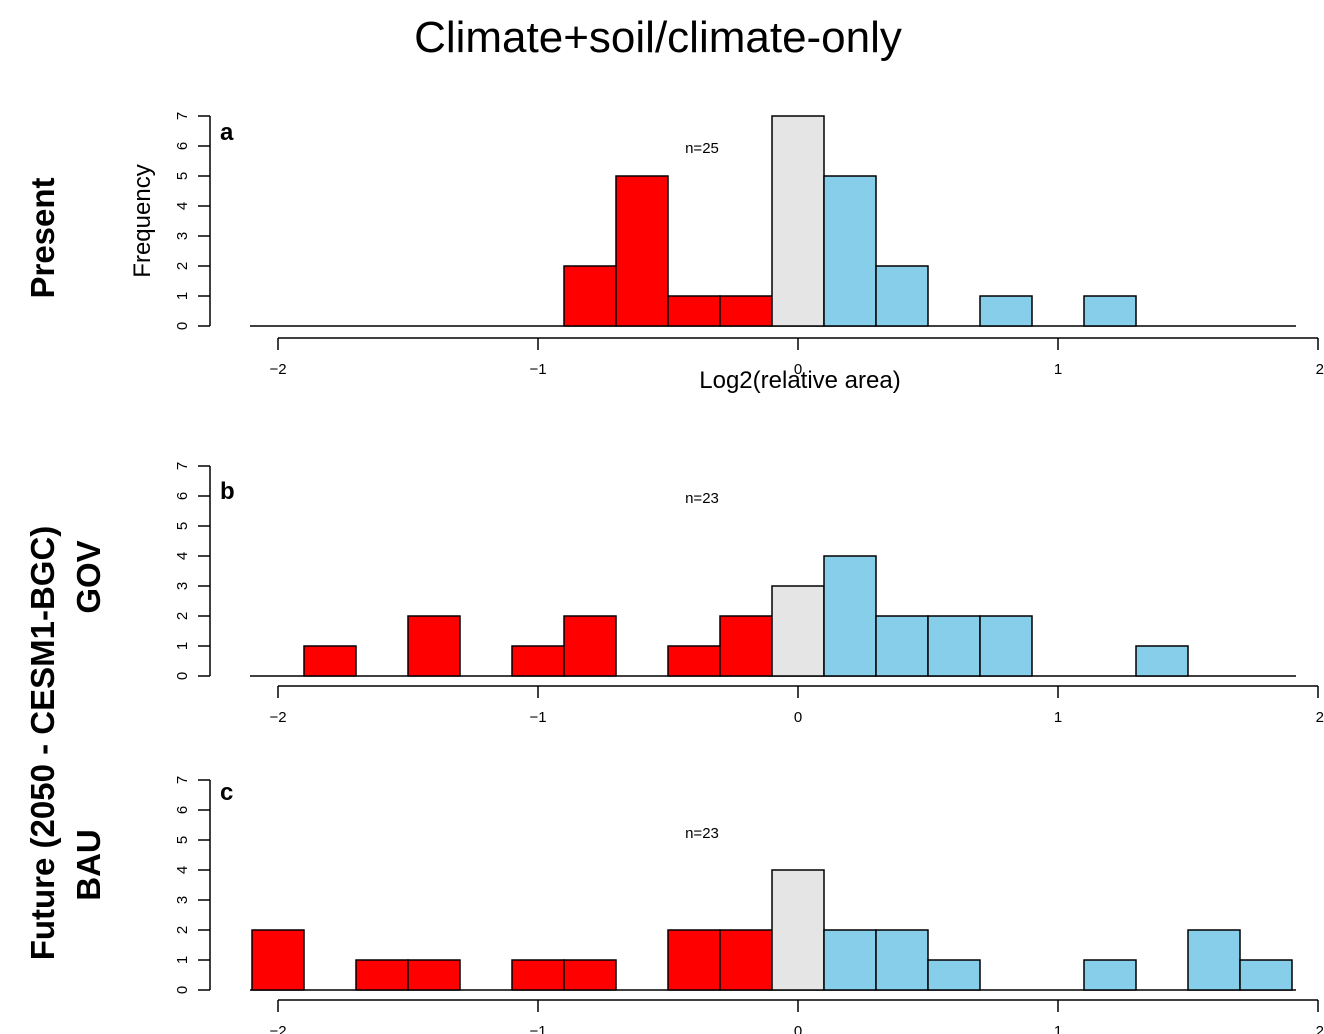 The height and width of the screenshot is (1034, 1324). Describe the element at coordinates (226, 792) in the screenshot. I see `panel-letter: c` at that location.